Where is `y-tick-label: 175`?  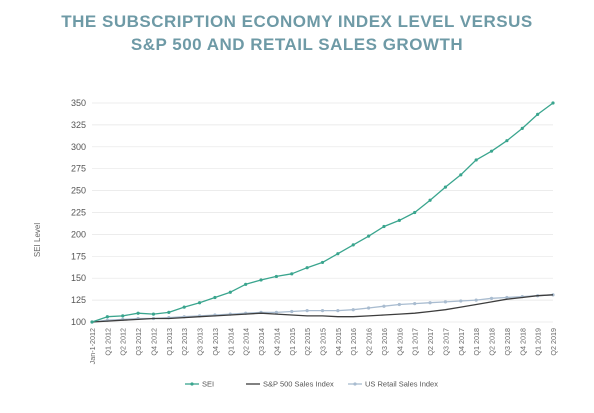 y-tick-label: 175 is located at coordinates (78, 256).